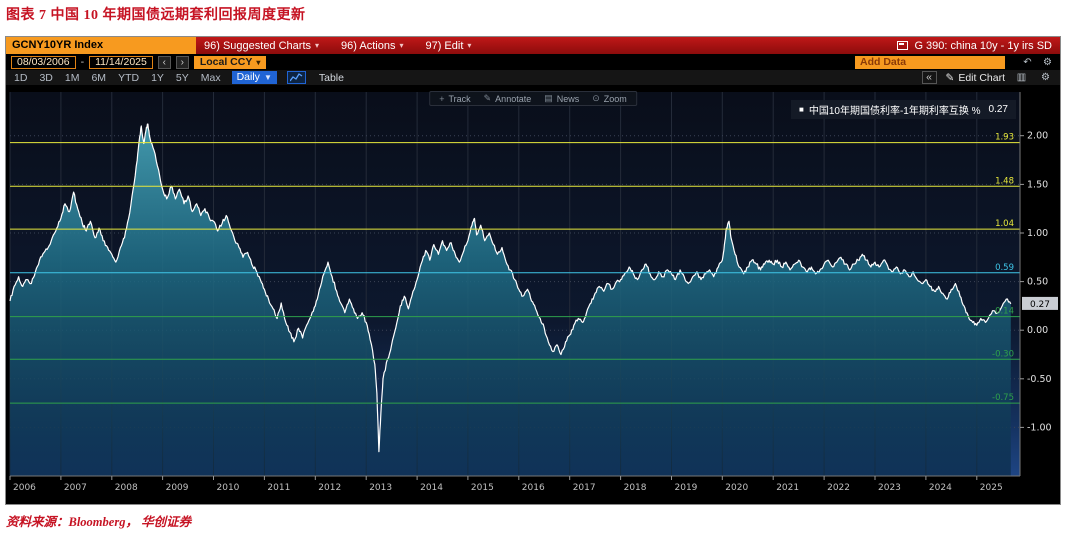  I want to click on svg-text: 0.50, so click(1037, 282).